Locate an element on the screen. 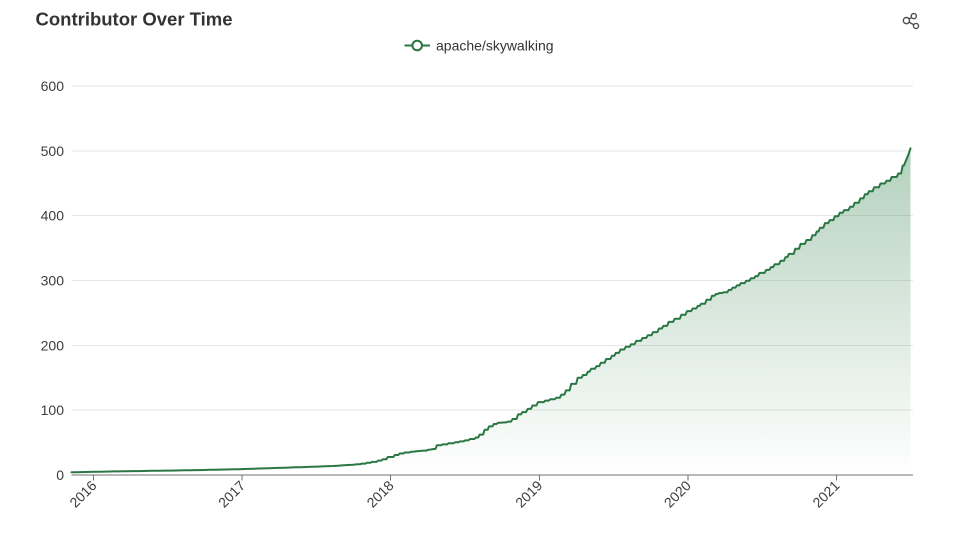 The width and height of the screenshot is (960, 533). svg-text: 400 is located at coordinates (53, 216).